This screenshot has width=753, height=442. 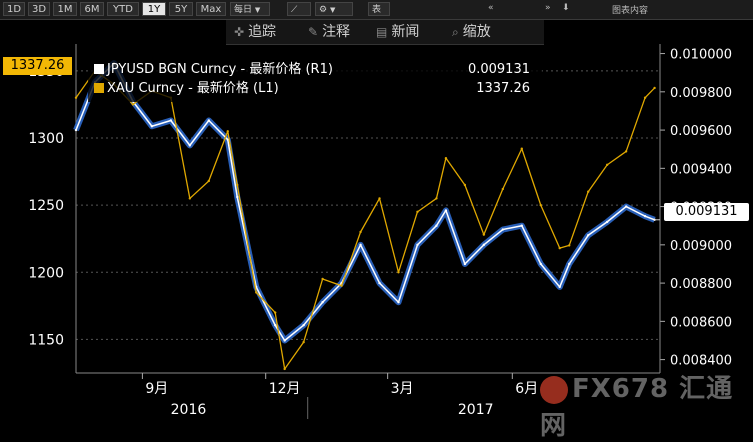 I want to click on chart-action-bar: ✜ 追踪 ✎ 注释 ▤ 新闻 ⌕ 缩放, so click(x=385, y=32).